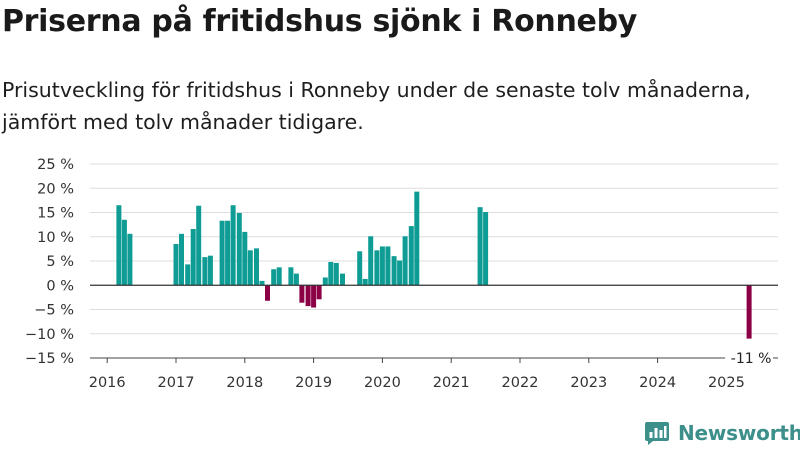  What do you see at coordinates (49, 359) in the screenshot?
I see `y-tick-label: −15 %` at bounding box center [49, 359].